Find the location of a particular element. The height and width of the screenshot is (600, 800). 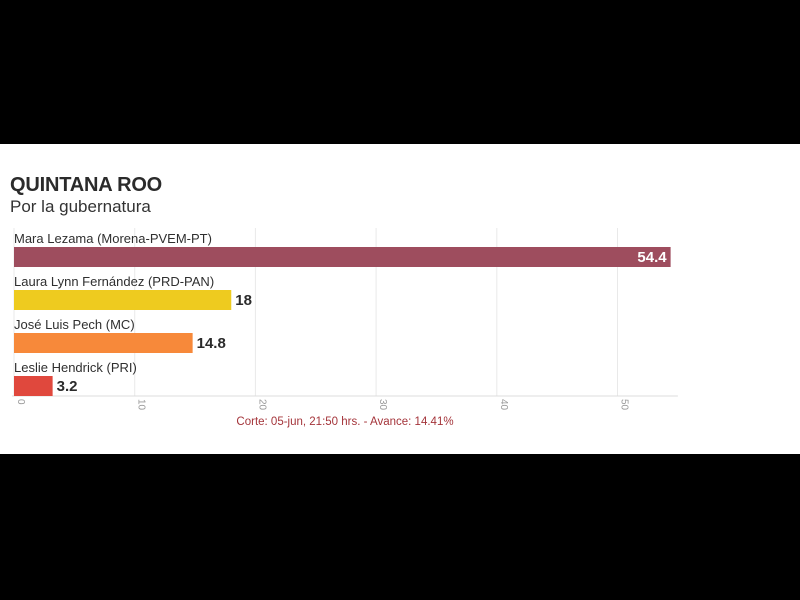

category-label: José Luis Pech (MC) is located at coordinates (74, 324).